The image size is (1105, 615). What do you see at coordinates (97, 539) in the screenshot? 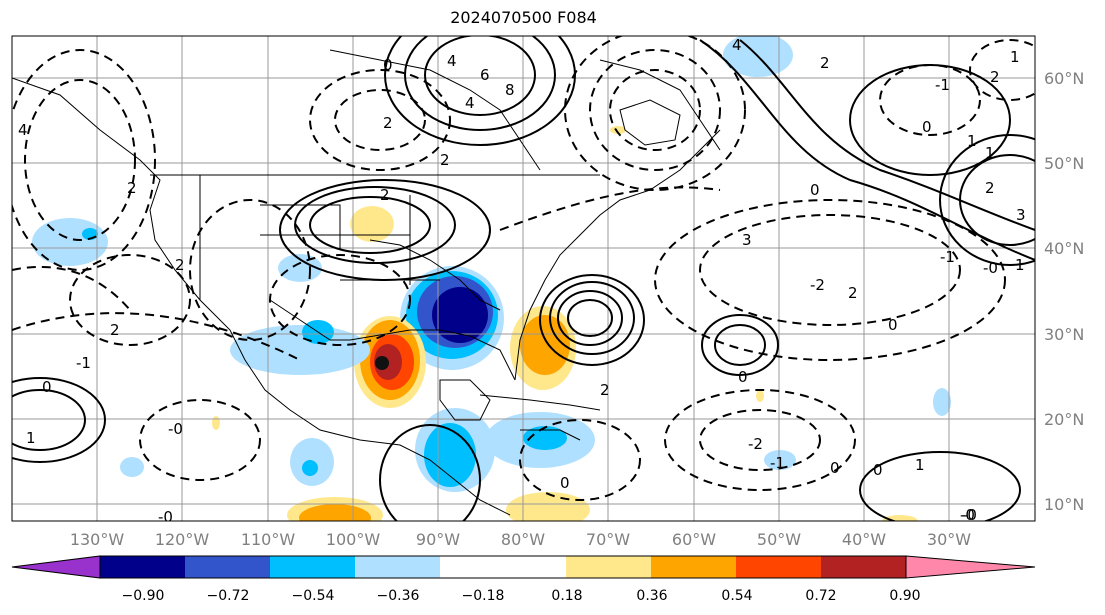
I see `lon-label: 130°W` at bounding box center [97, 539].